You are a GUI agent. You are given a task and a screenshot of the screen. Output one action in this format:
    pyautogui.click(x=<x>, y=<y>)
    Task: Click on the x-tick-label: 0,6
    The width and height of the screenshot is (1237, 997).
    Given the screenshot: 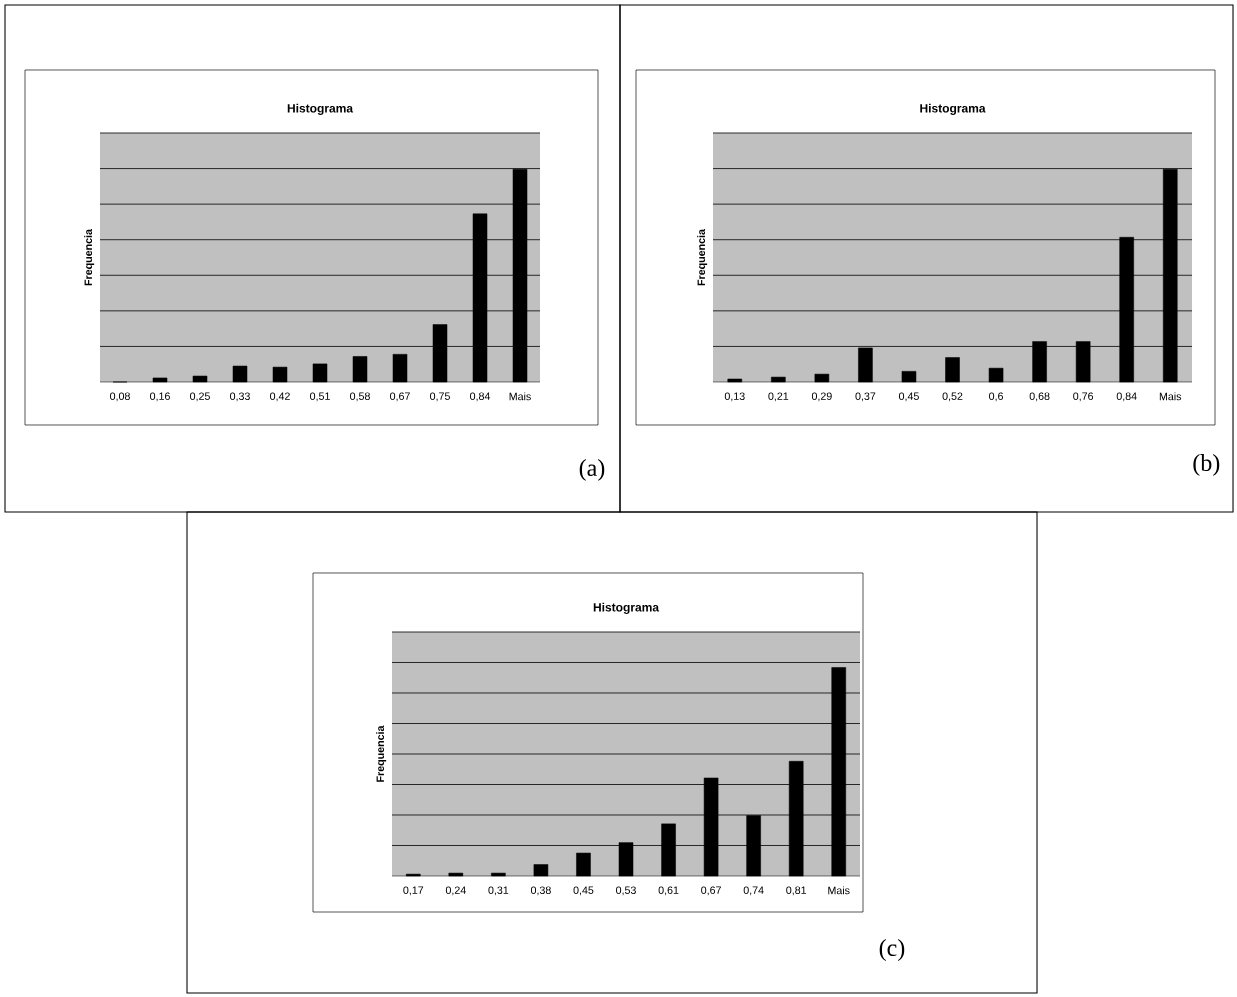 What is the action you would take?
    pyautogui.click(x=996, y=397)
    